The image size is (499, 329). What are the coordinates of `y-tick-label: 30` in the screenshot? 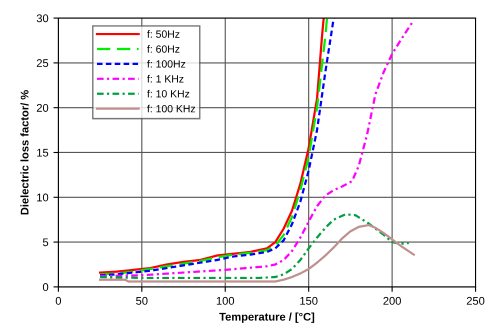 It's located at (42, 18).